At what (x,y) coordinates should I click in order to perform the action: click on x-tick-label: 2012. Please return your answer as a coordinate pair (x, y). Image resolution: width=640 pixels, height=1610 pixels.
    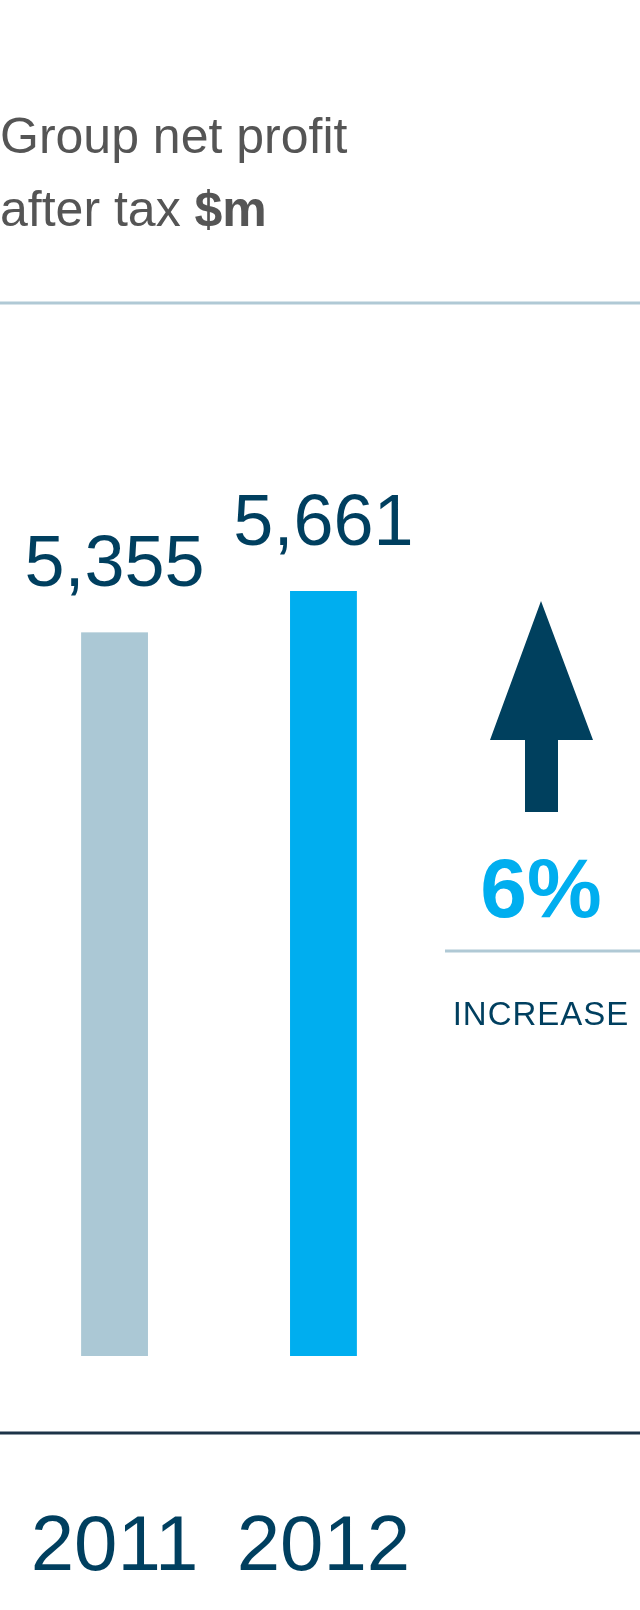
    Looking at the image, I should click on (323, 1543).